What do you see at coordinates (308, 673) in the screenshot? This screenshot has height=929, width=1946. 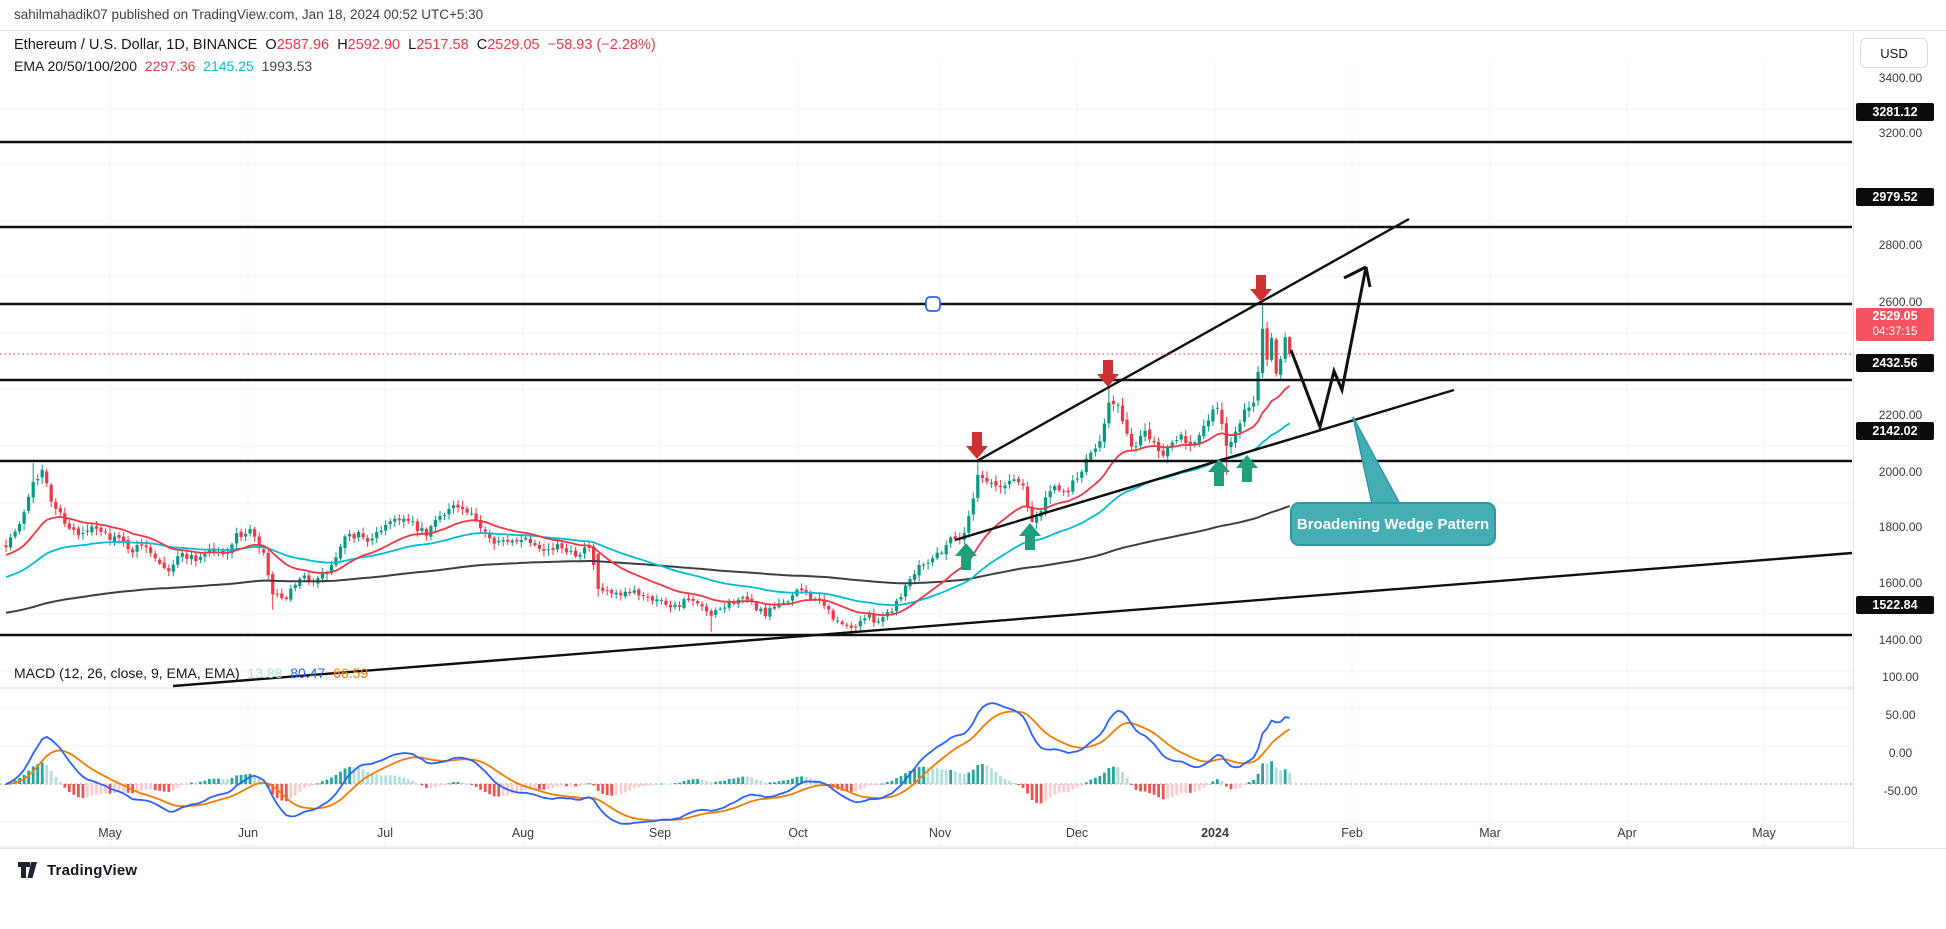 I see `macd-line-value: 80.47` at bounding box center [308, 673].